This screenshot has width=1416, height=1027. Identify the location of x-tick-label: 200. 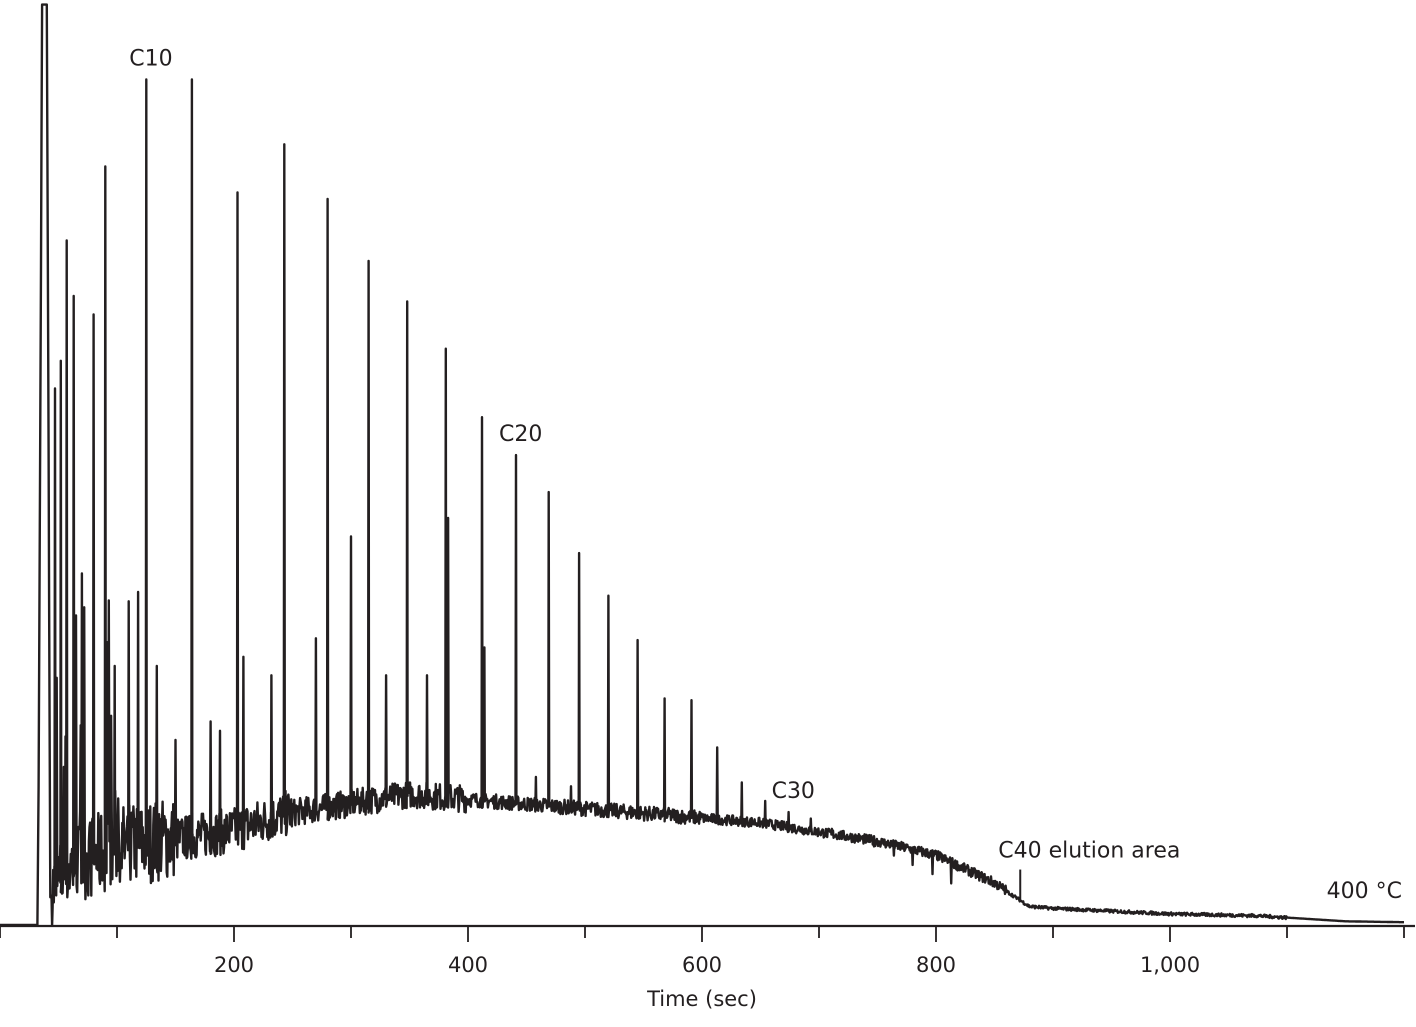
(234, 965).